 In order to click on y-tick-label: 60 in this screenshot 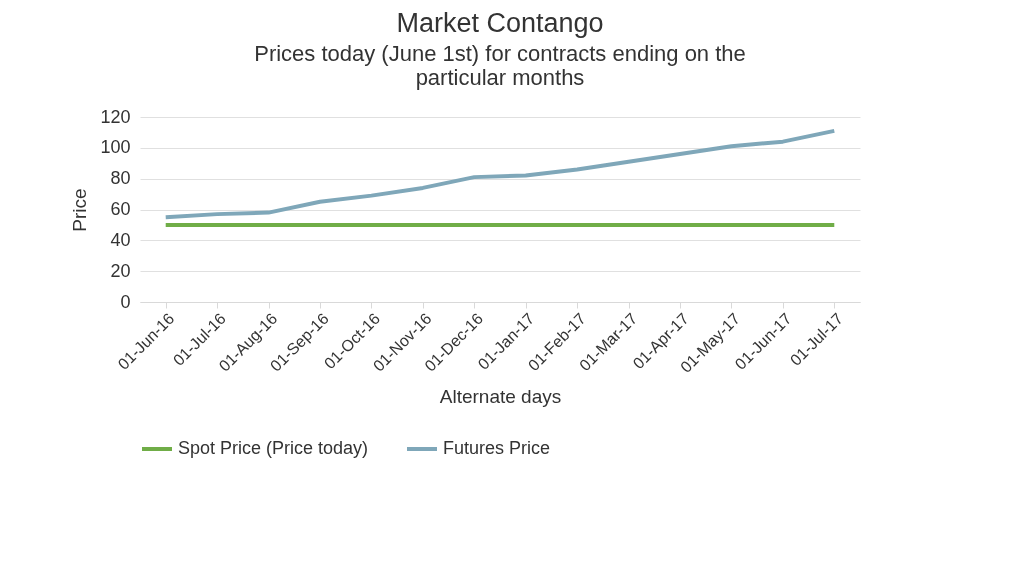, I will do `click(120, 209)`.